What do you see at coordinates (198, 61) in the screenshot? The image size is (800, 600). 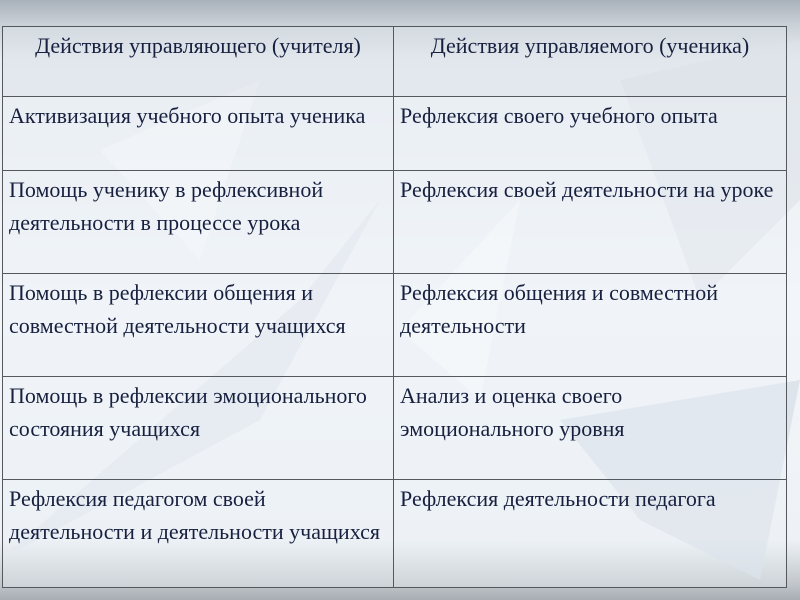 I see `header-teacher-actions: Действия управляющего (учителя)` at bounding box center [198, 61].